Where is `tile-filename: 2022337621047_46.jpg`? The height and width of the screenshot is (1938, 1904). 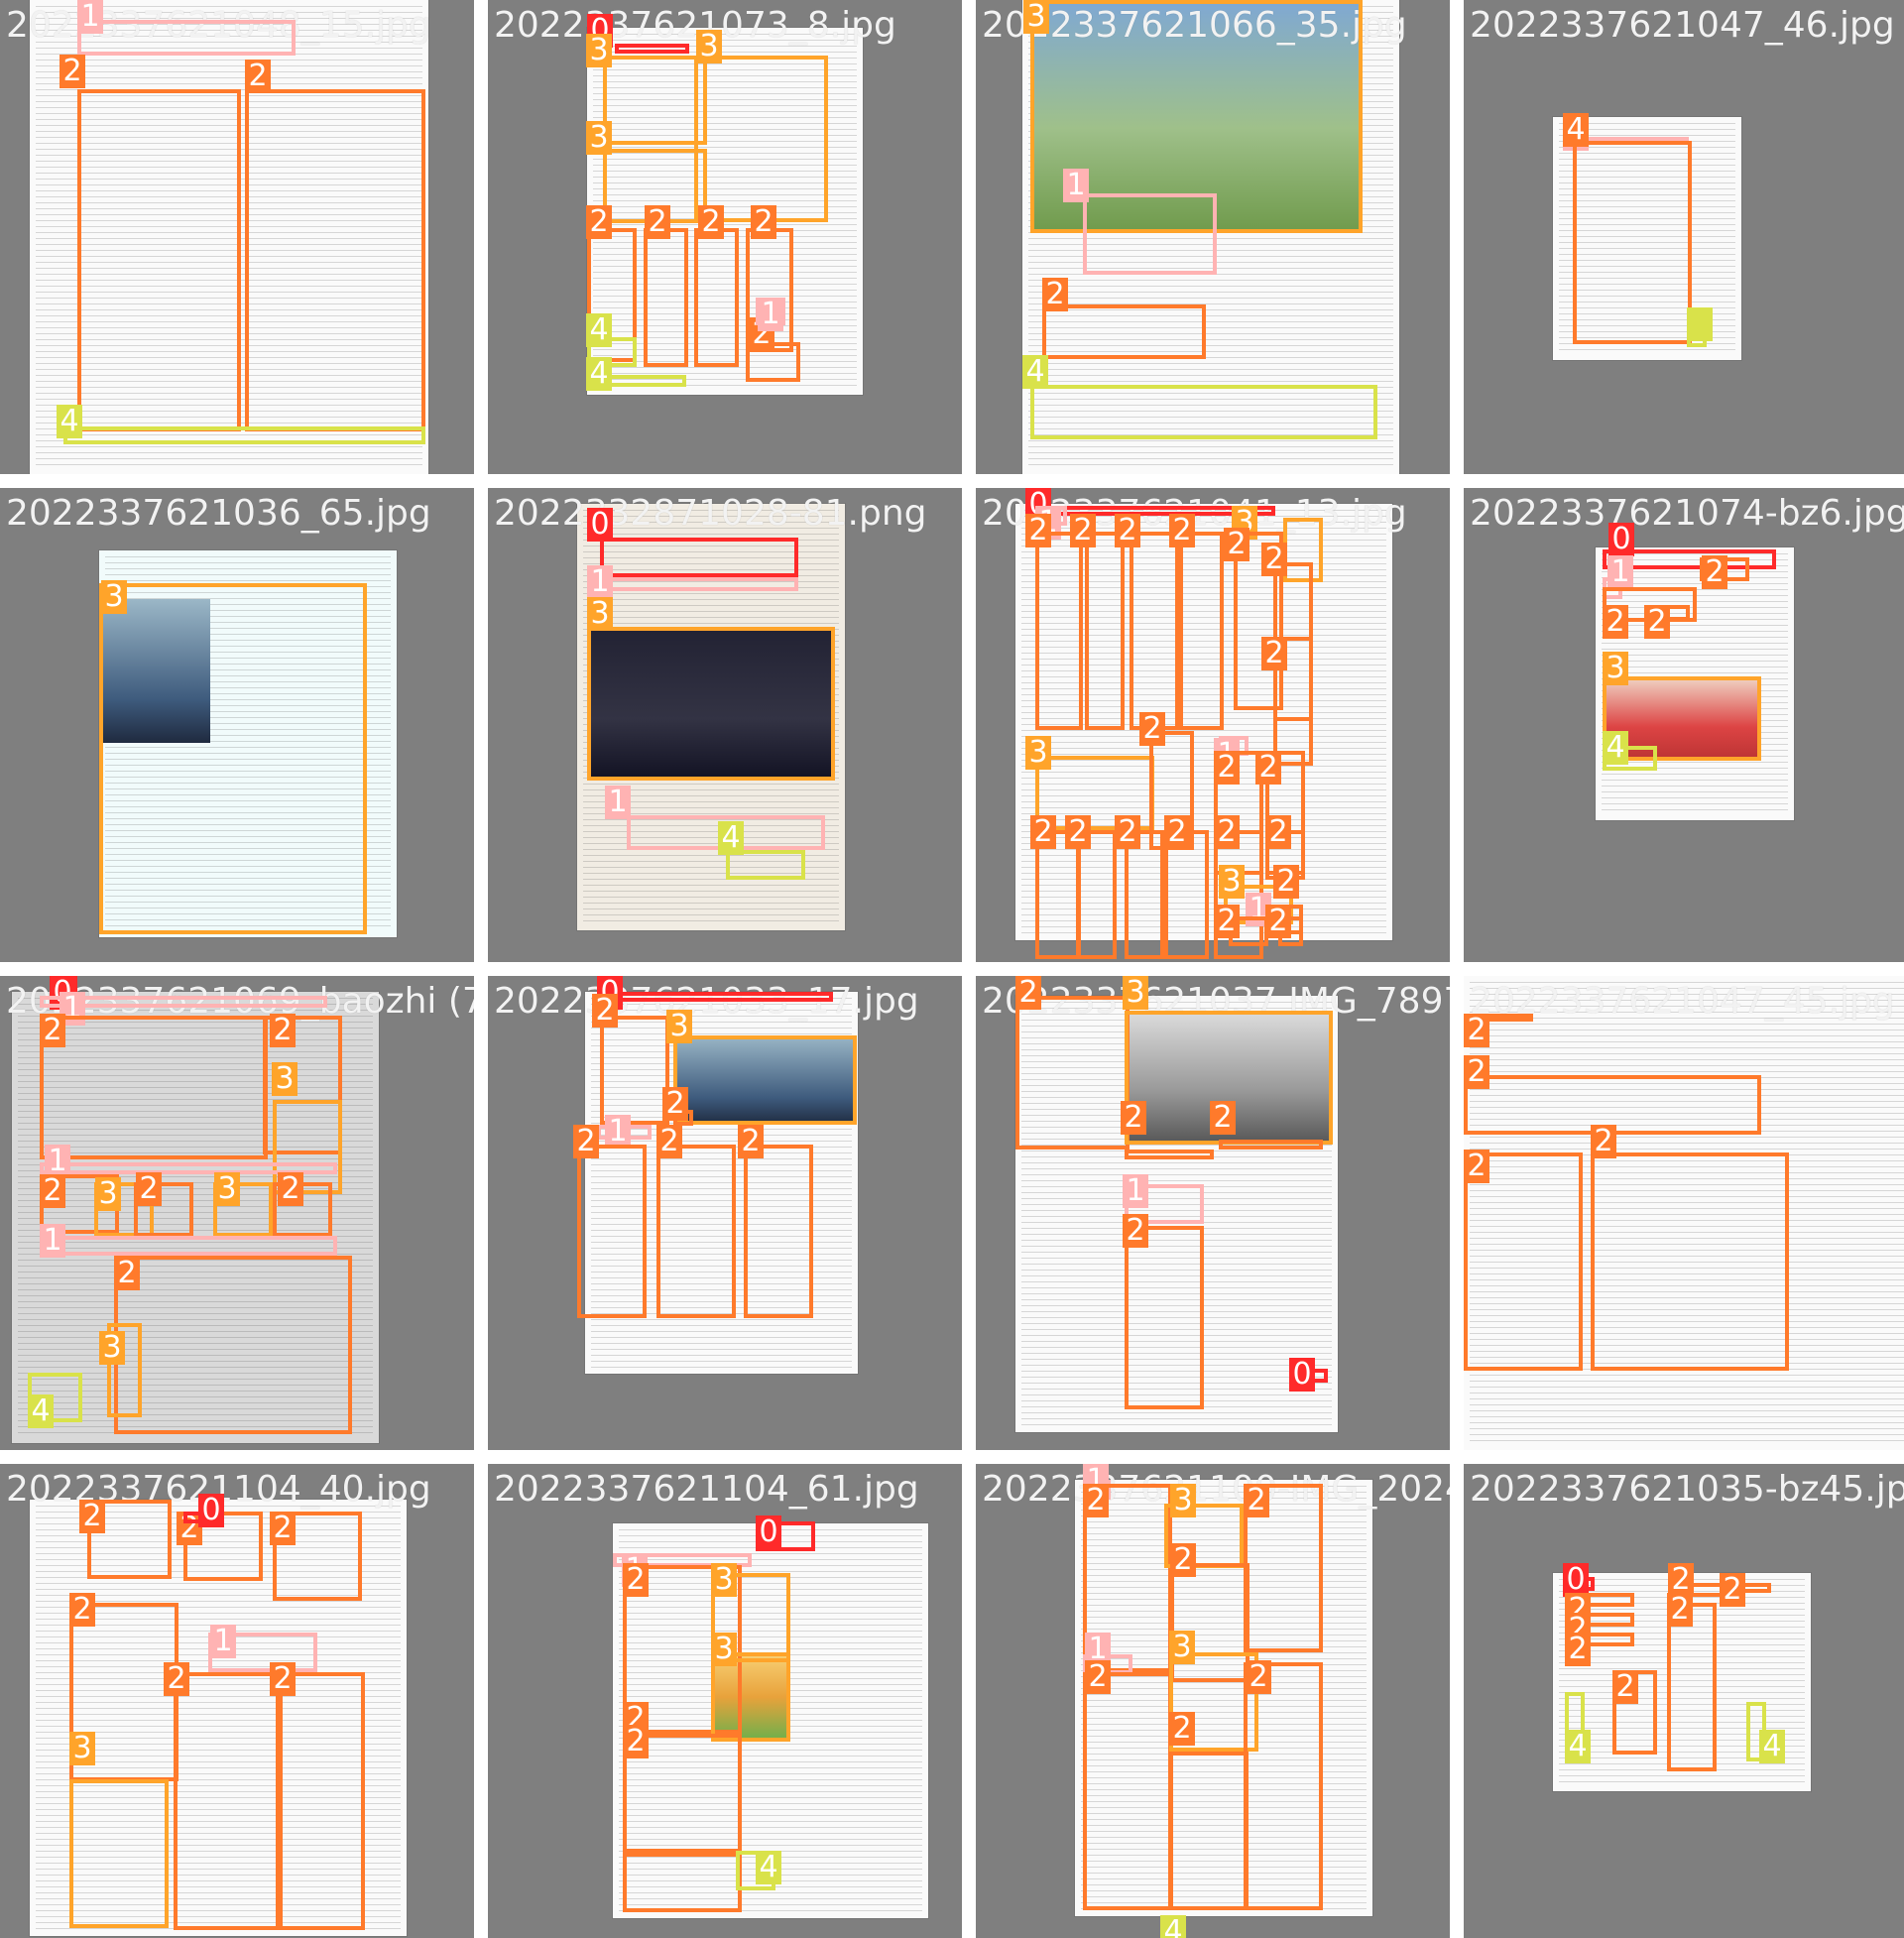 tile-filename: 2022337621047_46.jpg is located at coordinates (1682, 25).